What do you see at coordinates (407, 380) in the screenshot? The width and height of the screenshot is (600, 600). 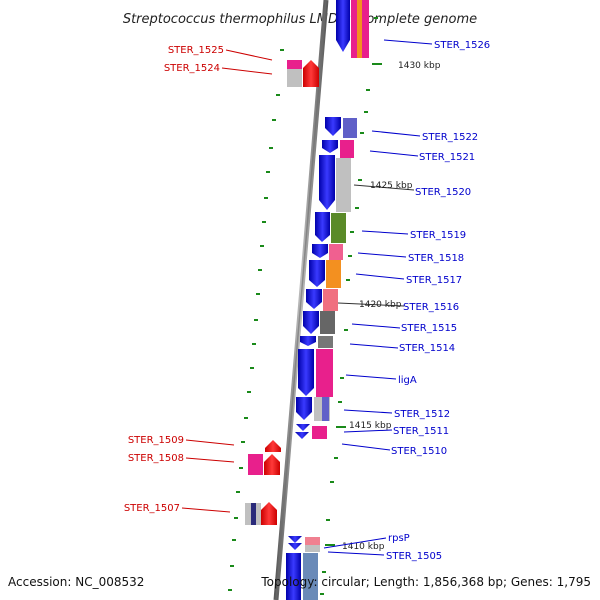 I see `gene-label: ligA` at bounding box center [407, 380].